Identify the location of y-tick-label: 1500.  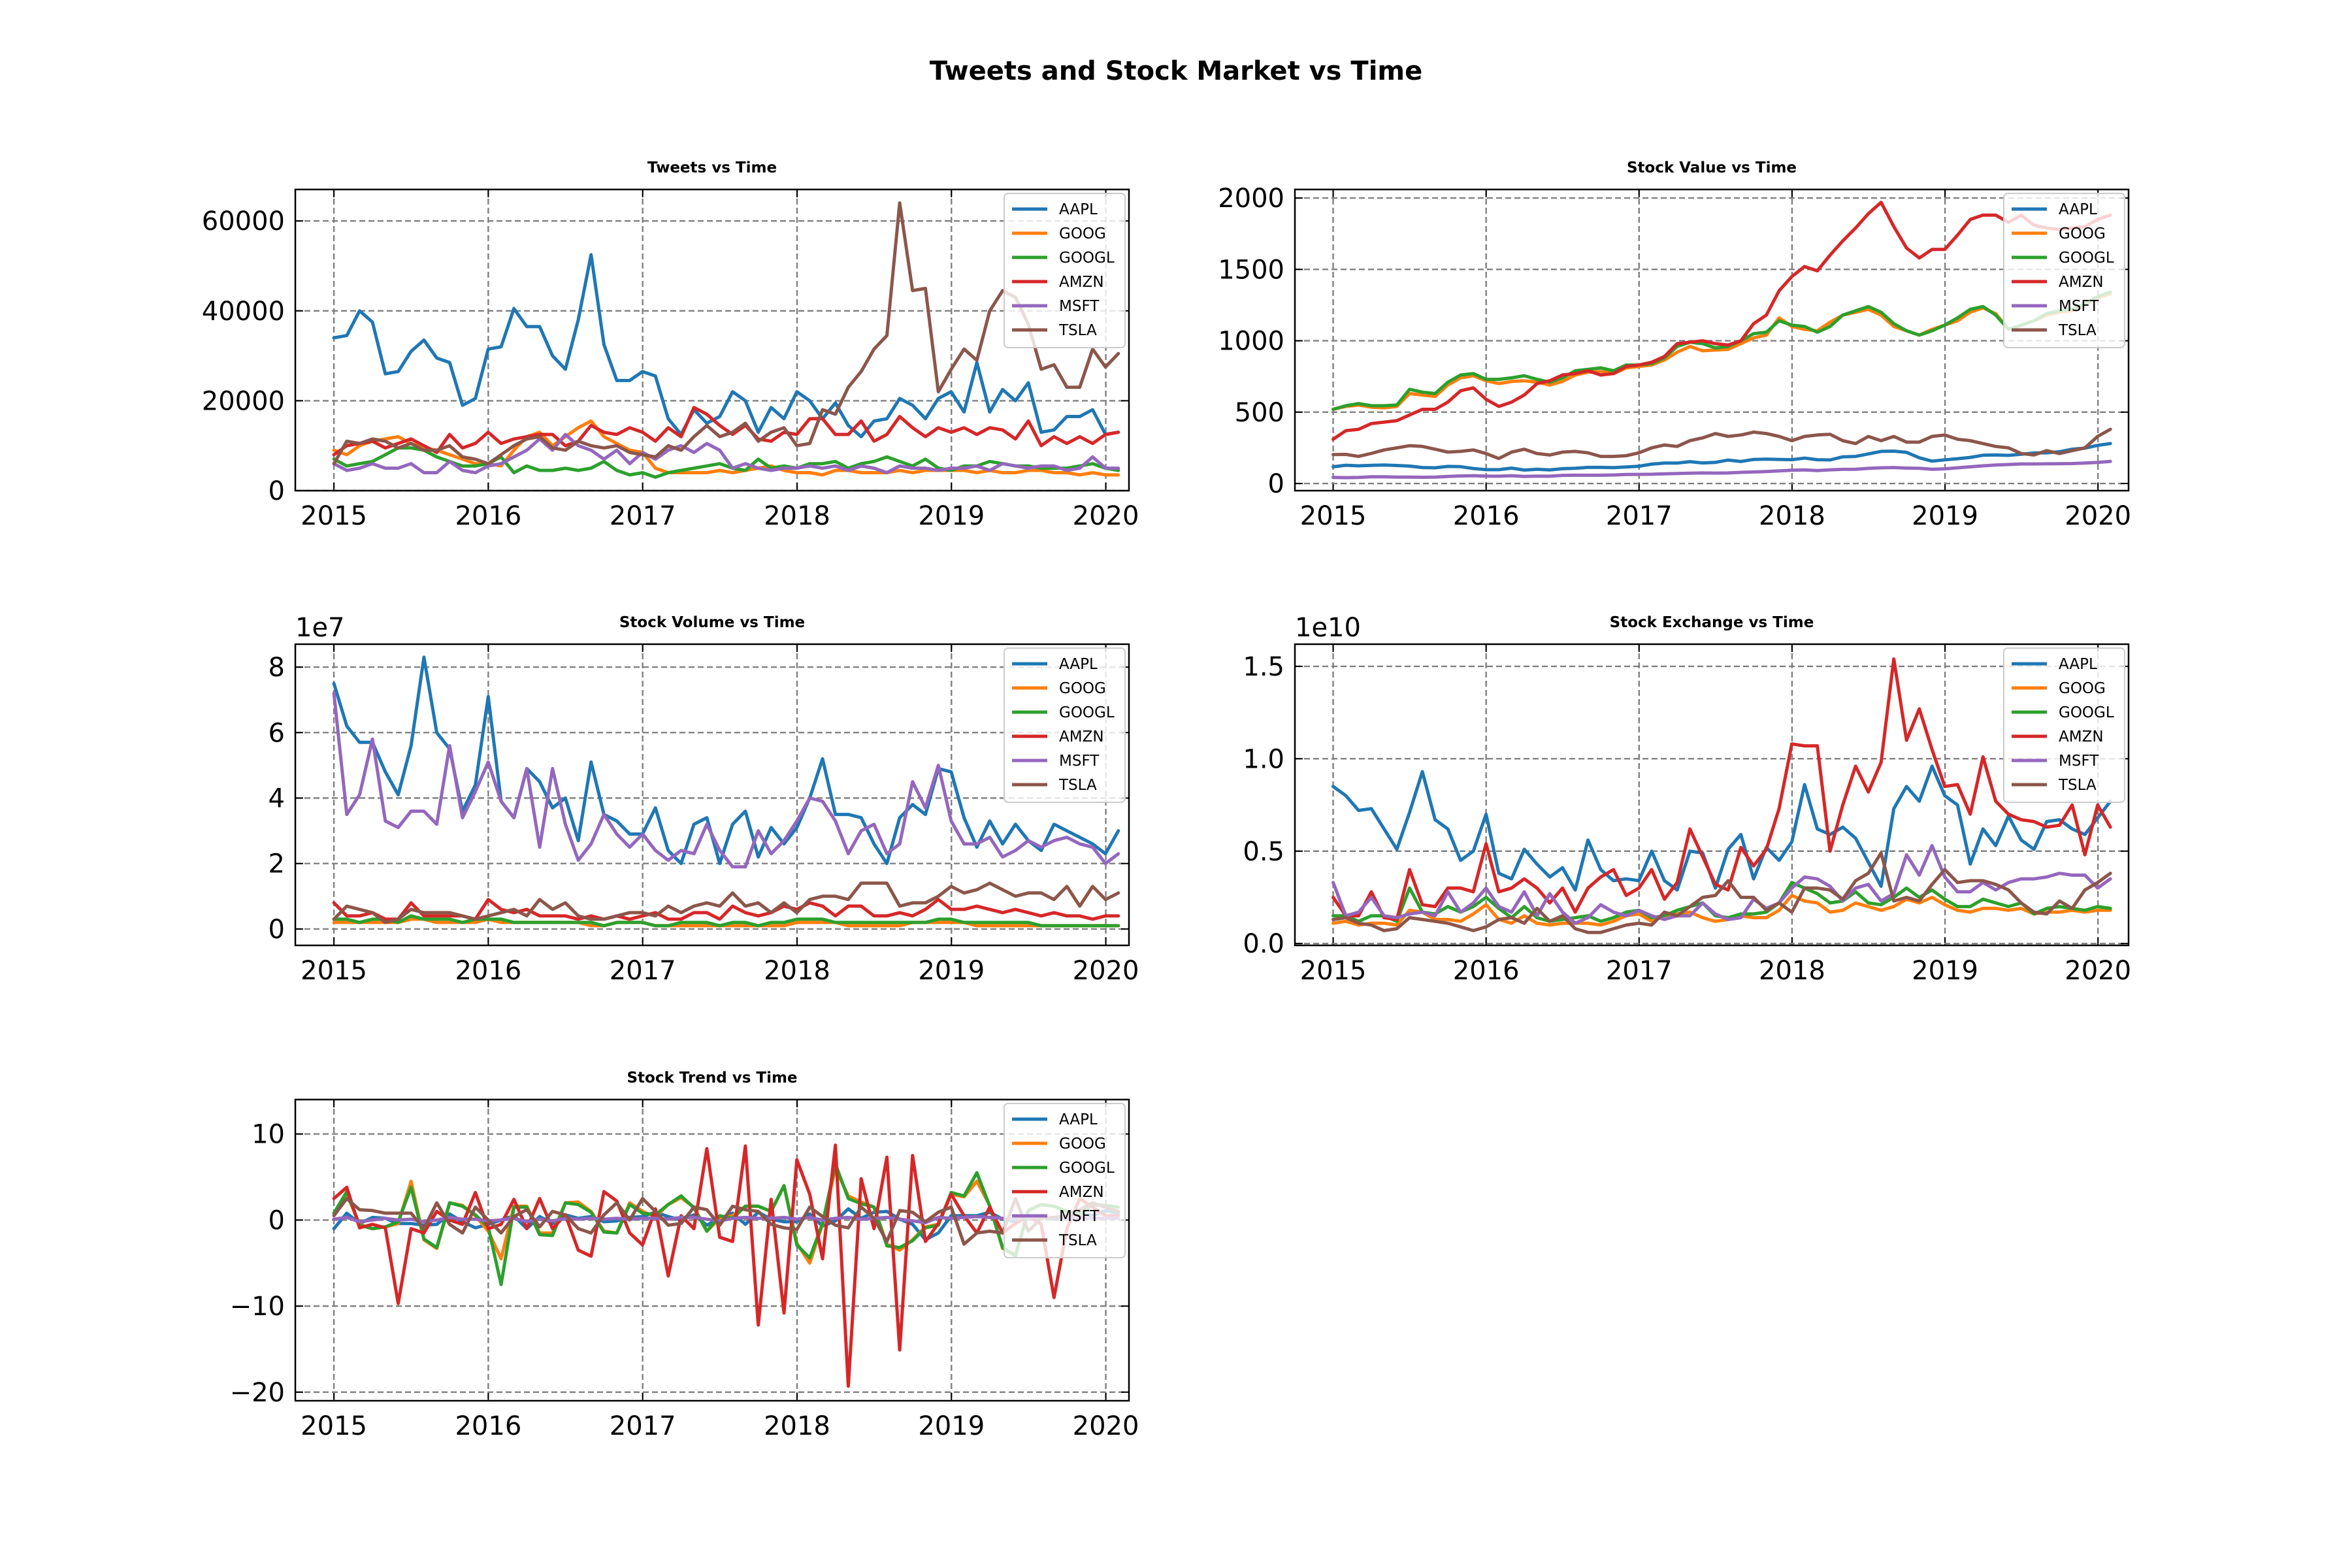
(1251, 270).